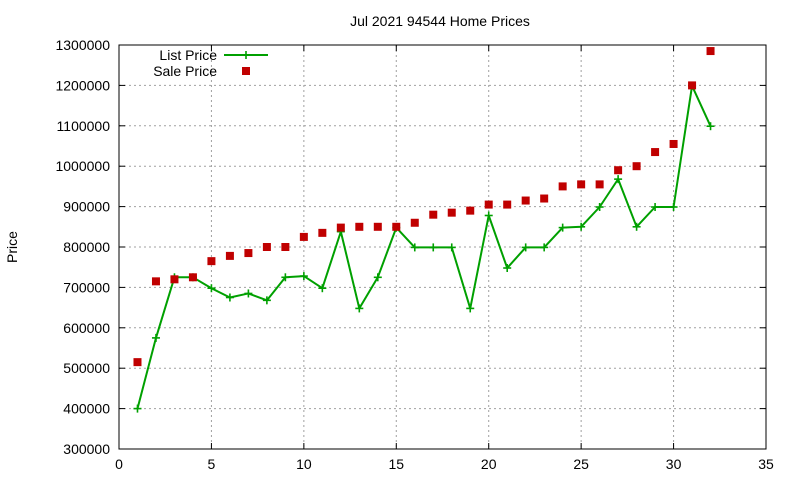  Describe the element at coordinates (84, 126) in the screenshot. I see `y-tick-label: 1100000` at that location.